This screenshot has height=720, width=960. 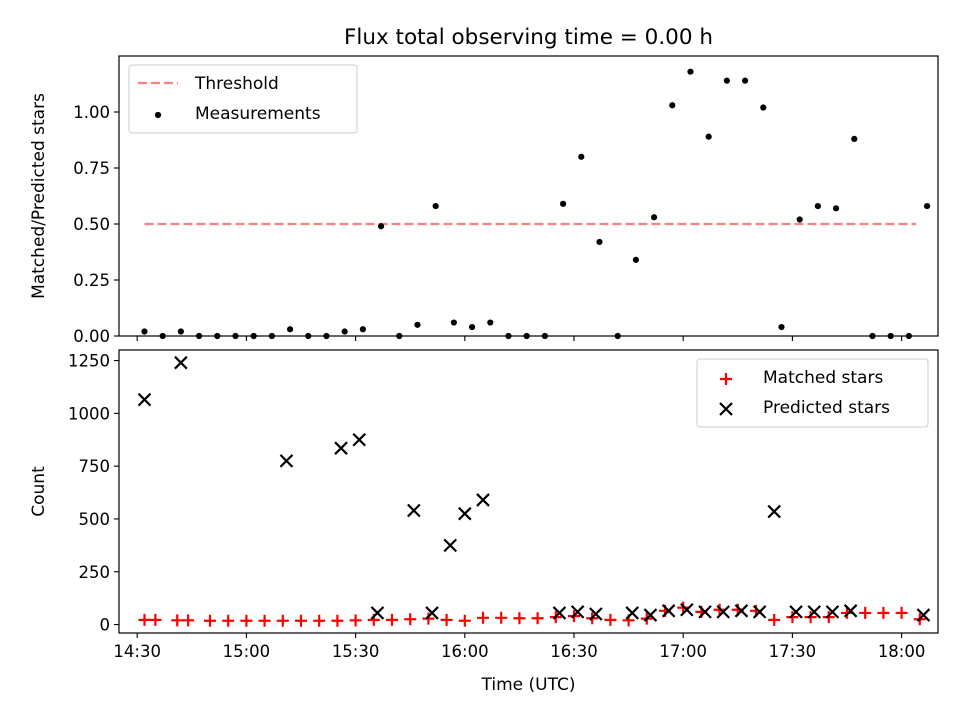 What do you see at coordinates (247, 651) in the screenshot?
I see `x-tick-label: 15:00` at bounding box center [247, 651].